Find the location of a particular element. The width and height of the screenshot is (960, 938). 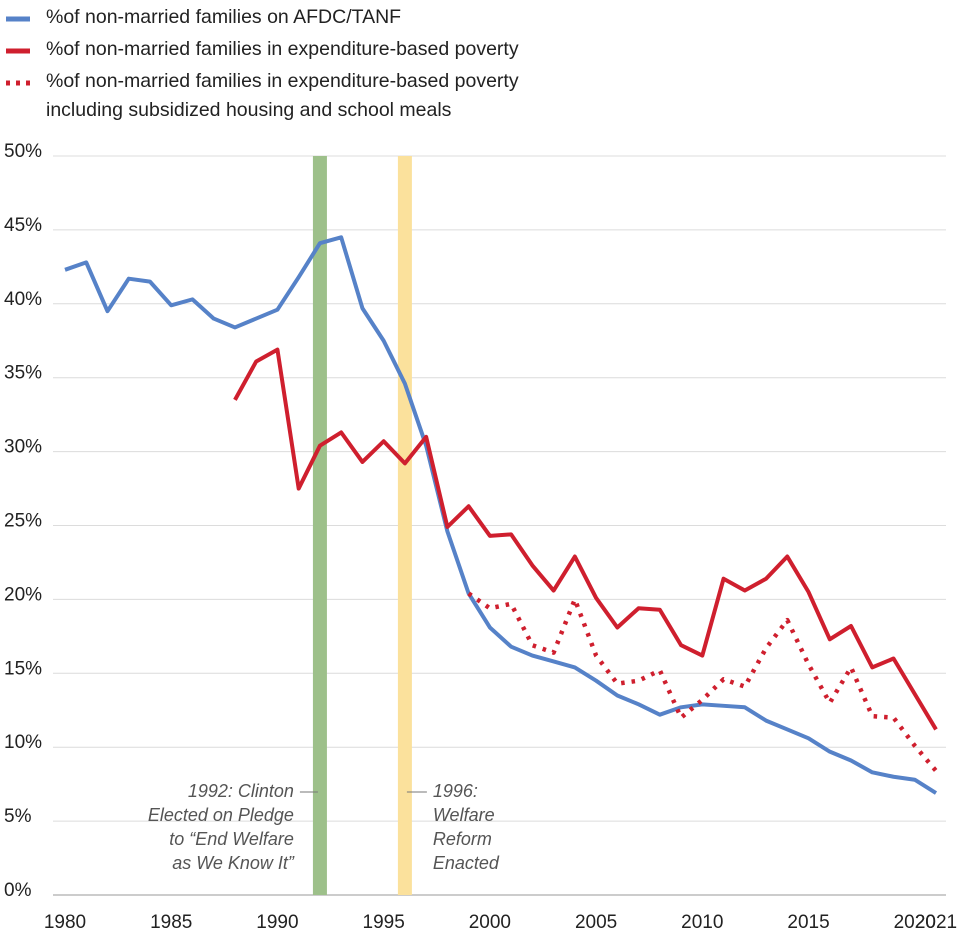

annotation-text: Reform is located at coordinates (462, 839).